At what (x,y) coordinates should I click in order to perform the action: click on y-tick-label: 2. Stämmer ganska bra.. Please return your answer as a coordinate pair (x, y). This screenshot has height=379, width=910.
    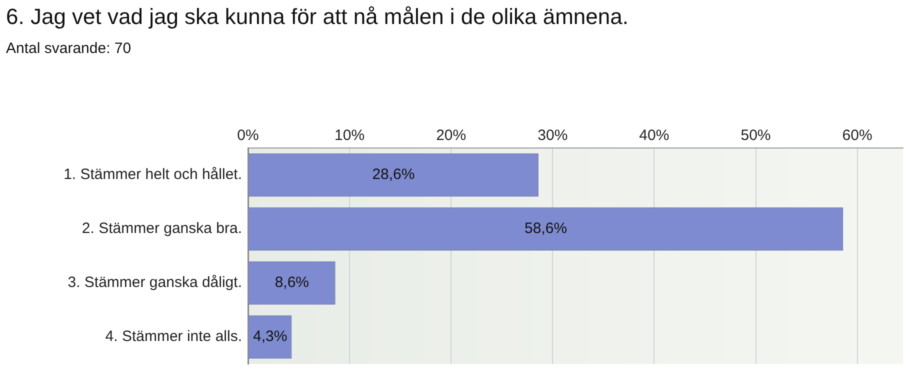
    Looking at the image, I should click on (162, 229).